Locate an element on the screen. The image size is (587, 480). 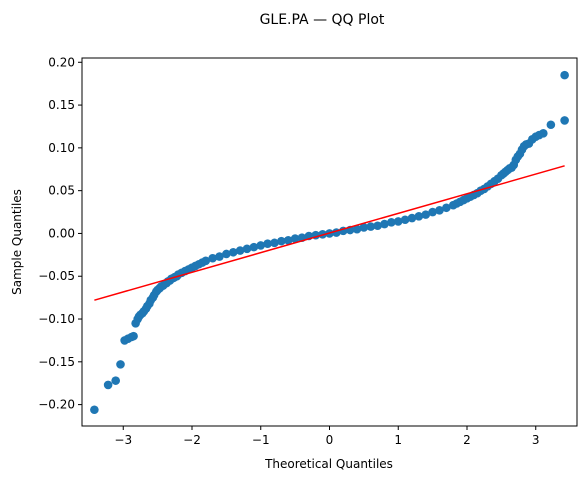
x-tick-label: 2 is located at coordinates (467, 440).